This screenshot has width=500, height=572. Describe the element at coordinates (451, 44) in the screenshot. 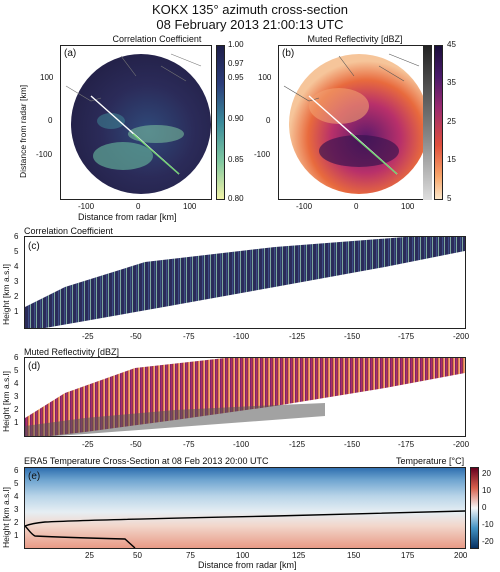

I see `cbar-b-tick: 45` at that location.